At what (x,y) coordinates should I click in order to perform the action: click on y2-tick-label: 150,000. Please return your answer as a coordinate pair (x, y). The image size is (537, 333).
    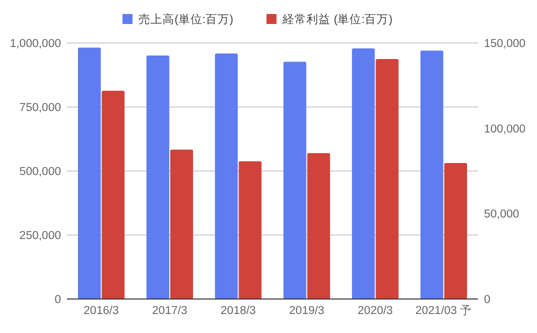
    Looking at the image, I should click on (505, 44).